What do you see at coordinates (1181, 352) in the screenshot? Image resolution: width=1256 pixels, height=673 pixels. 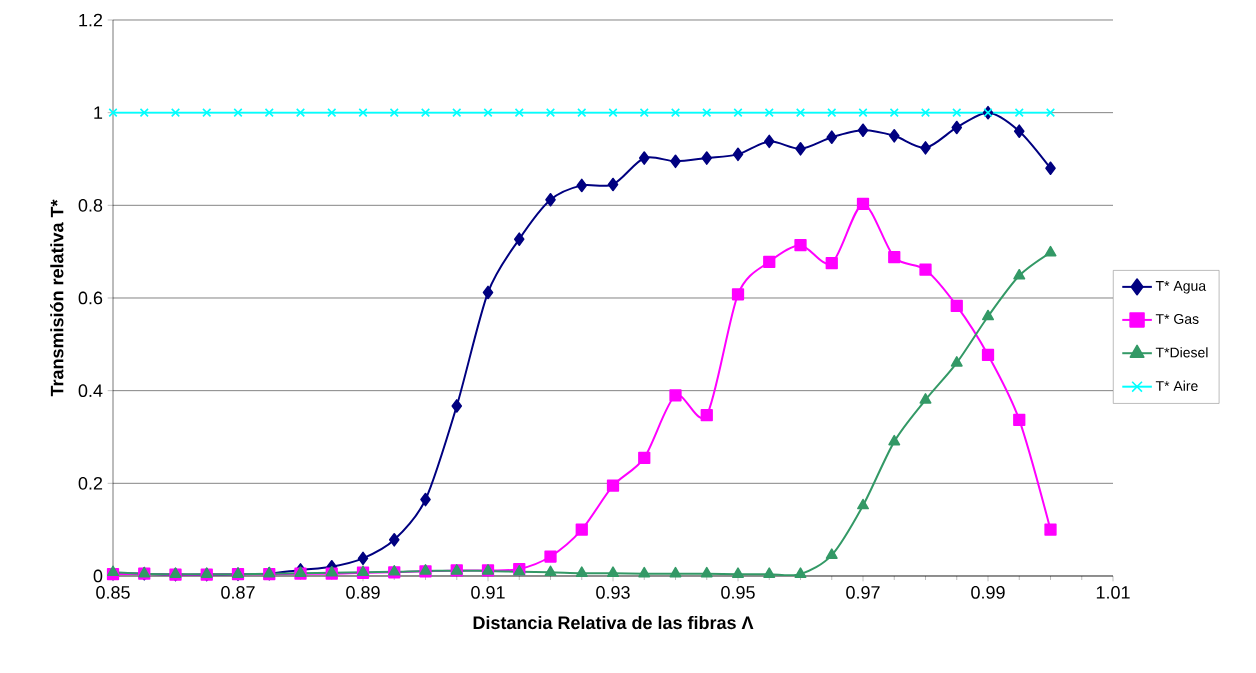 I see `legend-label: T*Diesel` at bounding box center [1181, 352].